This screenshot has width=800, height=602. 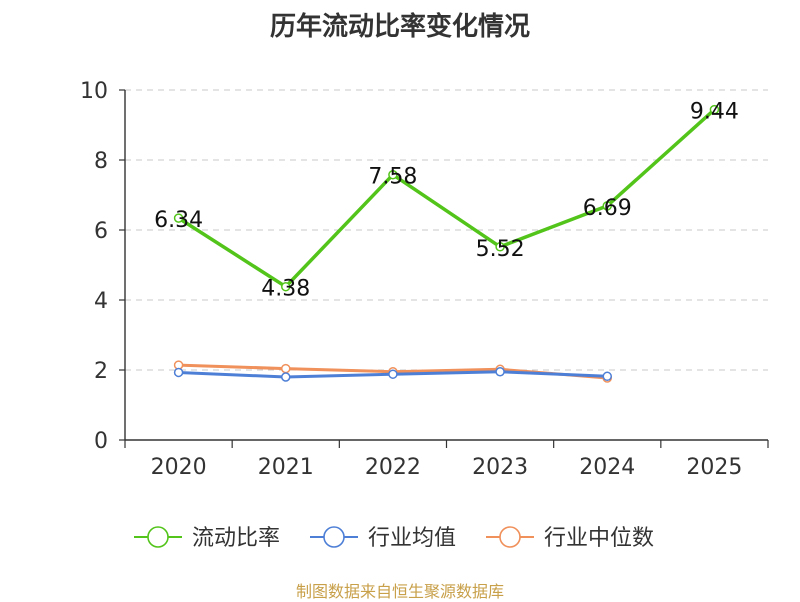 What do you see at coordinates (236, 538) in the screenshot?
I see `legend-label: 流动比率` at bounding box center [236, 538].